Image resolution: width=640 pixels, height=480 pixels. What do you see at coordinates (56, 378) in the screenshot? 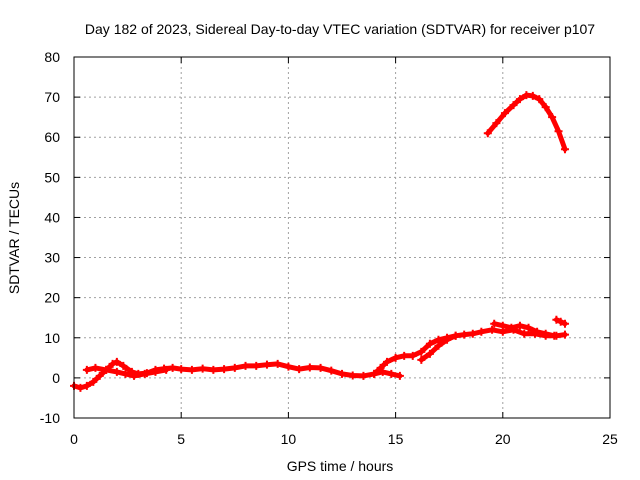
I see `y-tick-label: 0` at bounding box center [56, 378].